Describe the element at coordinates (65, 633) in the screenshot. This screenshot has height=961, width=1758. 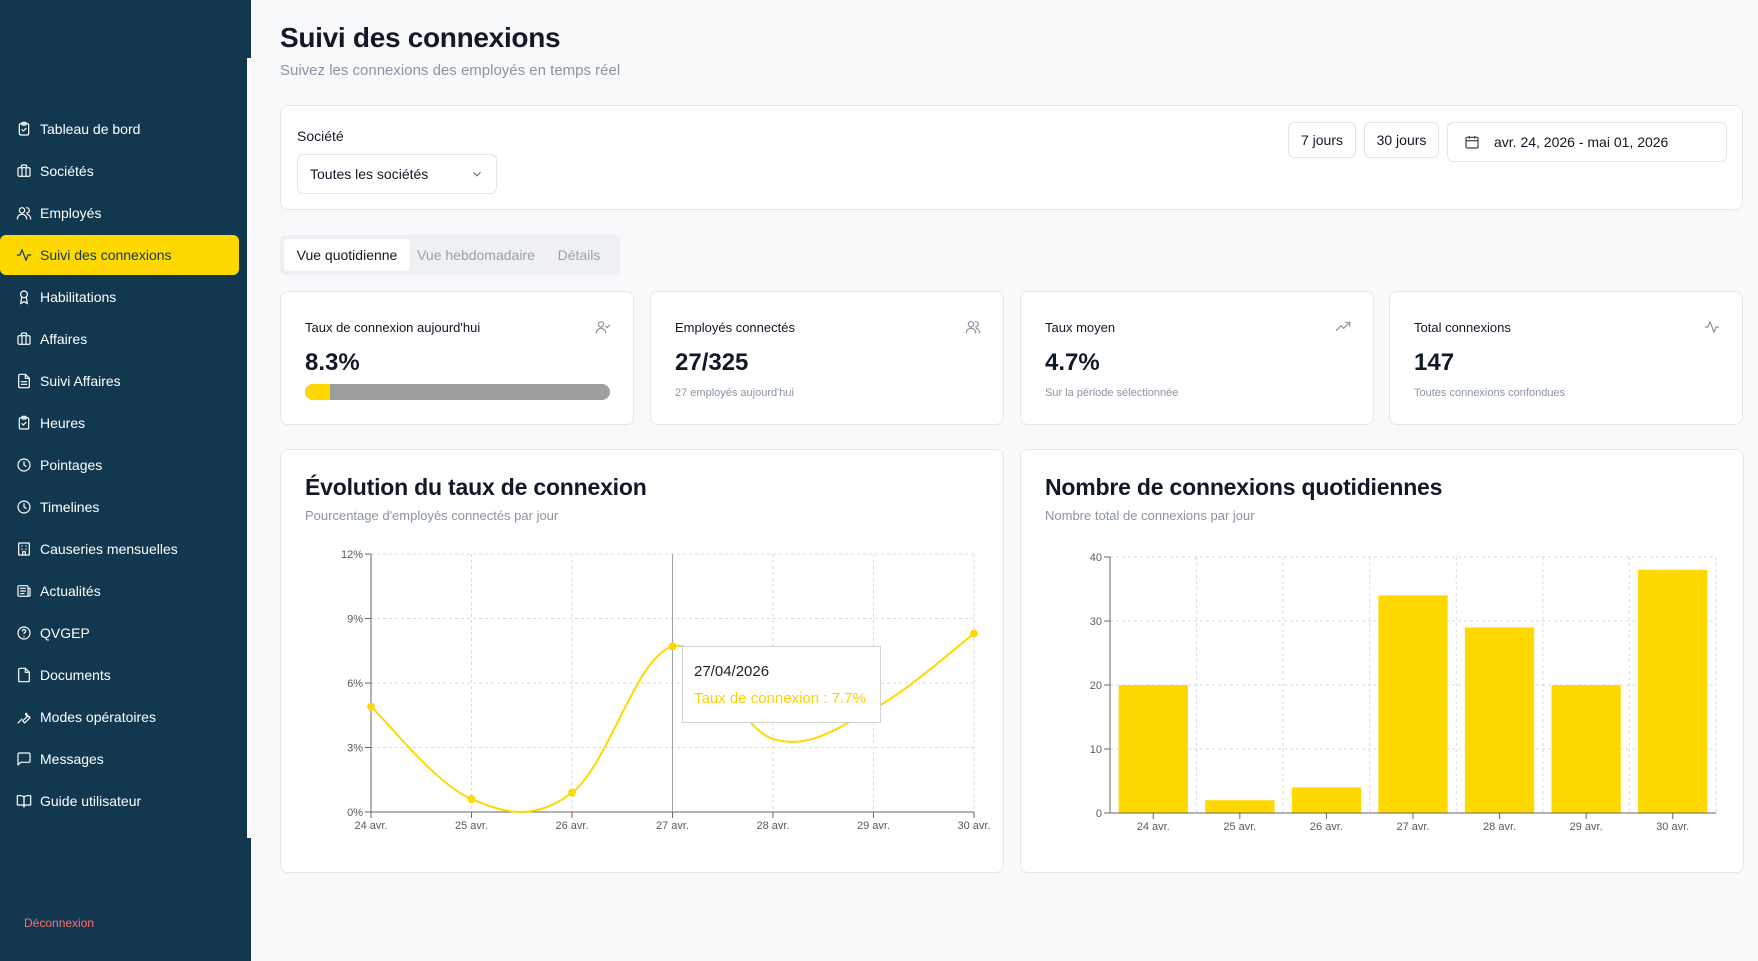
I see `sidebar-item-label: QVGEP` at that location.